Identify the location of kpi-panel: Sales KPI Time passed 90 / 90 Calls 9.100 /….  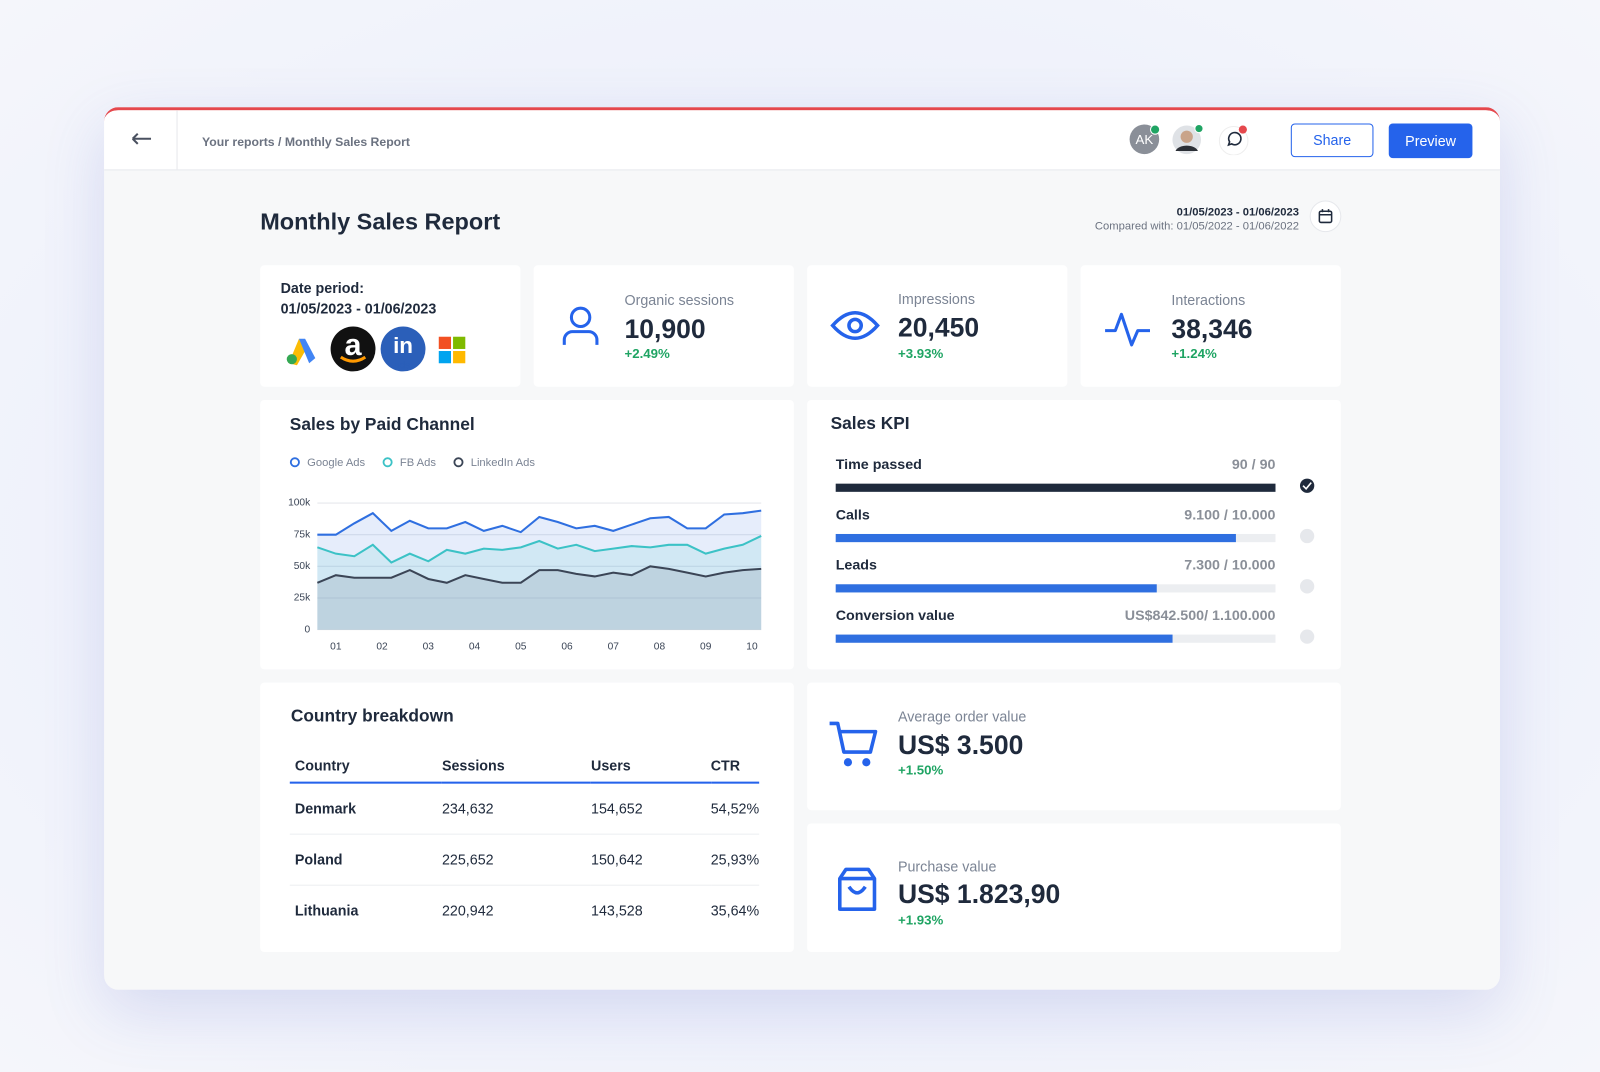
(1073, 528).